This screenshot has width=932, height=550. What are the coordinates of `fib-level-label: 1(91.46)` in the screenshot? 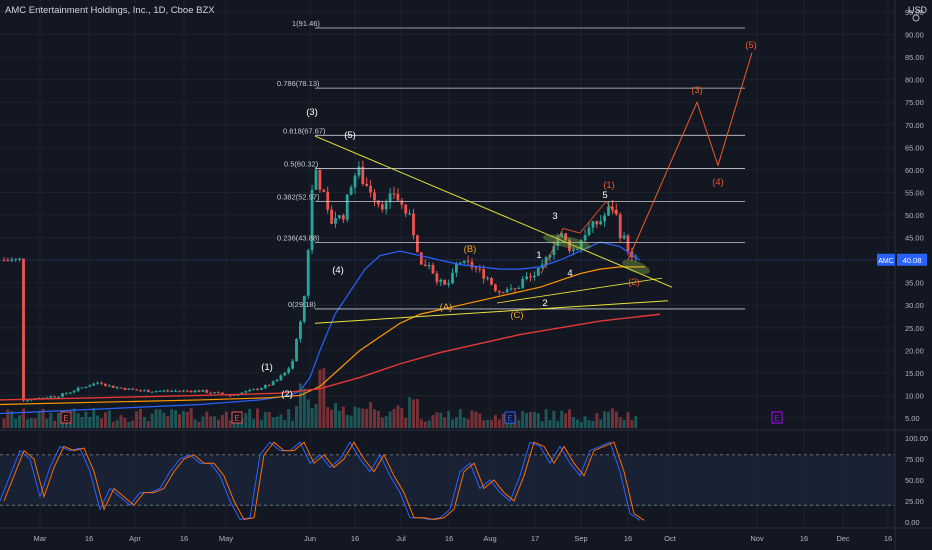 It's located at (306, 23).